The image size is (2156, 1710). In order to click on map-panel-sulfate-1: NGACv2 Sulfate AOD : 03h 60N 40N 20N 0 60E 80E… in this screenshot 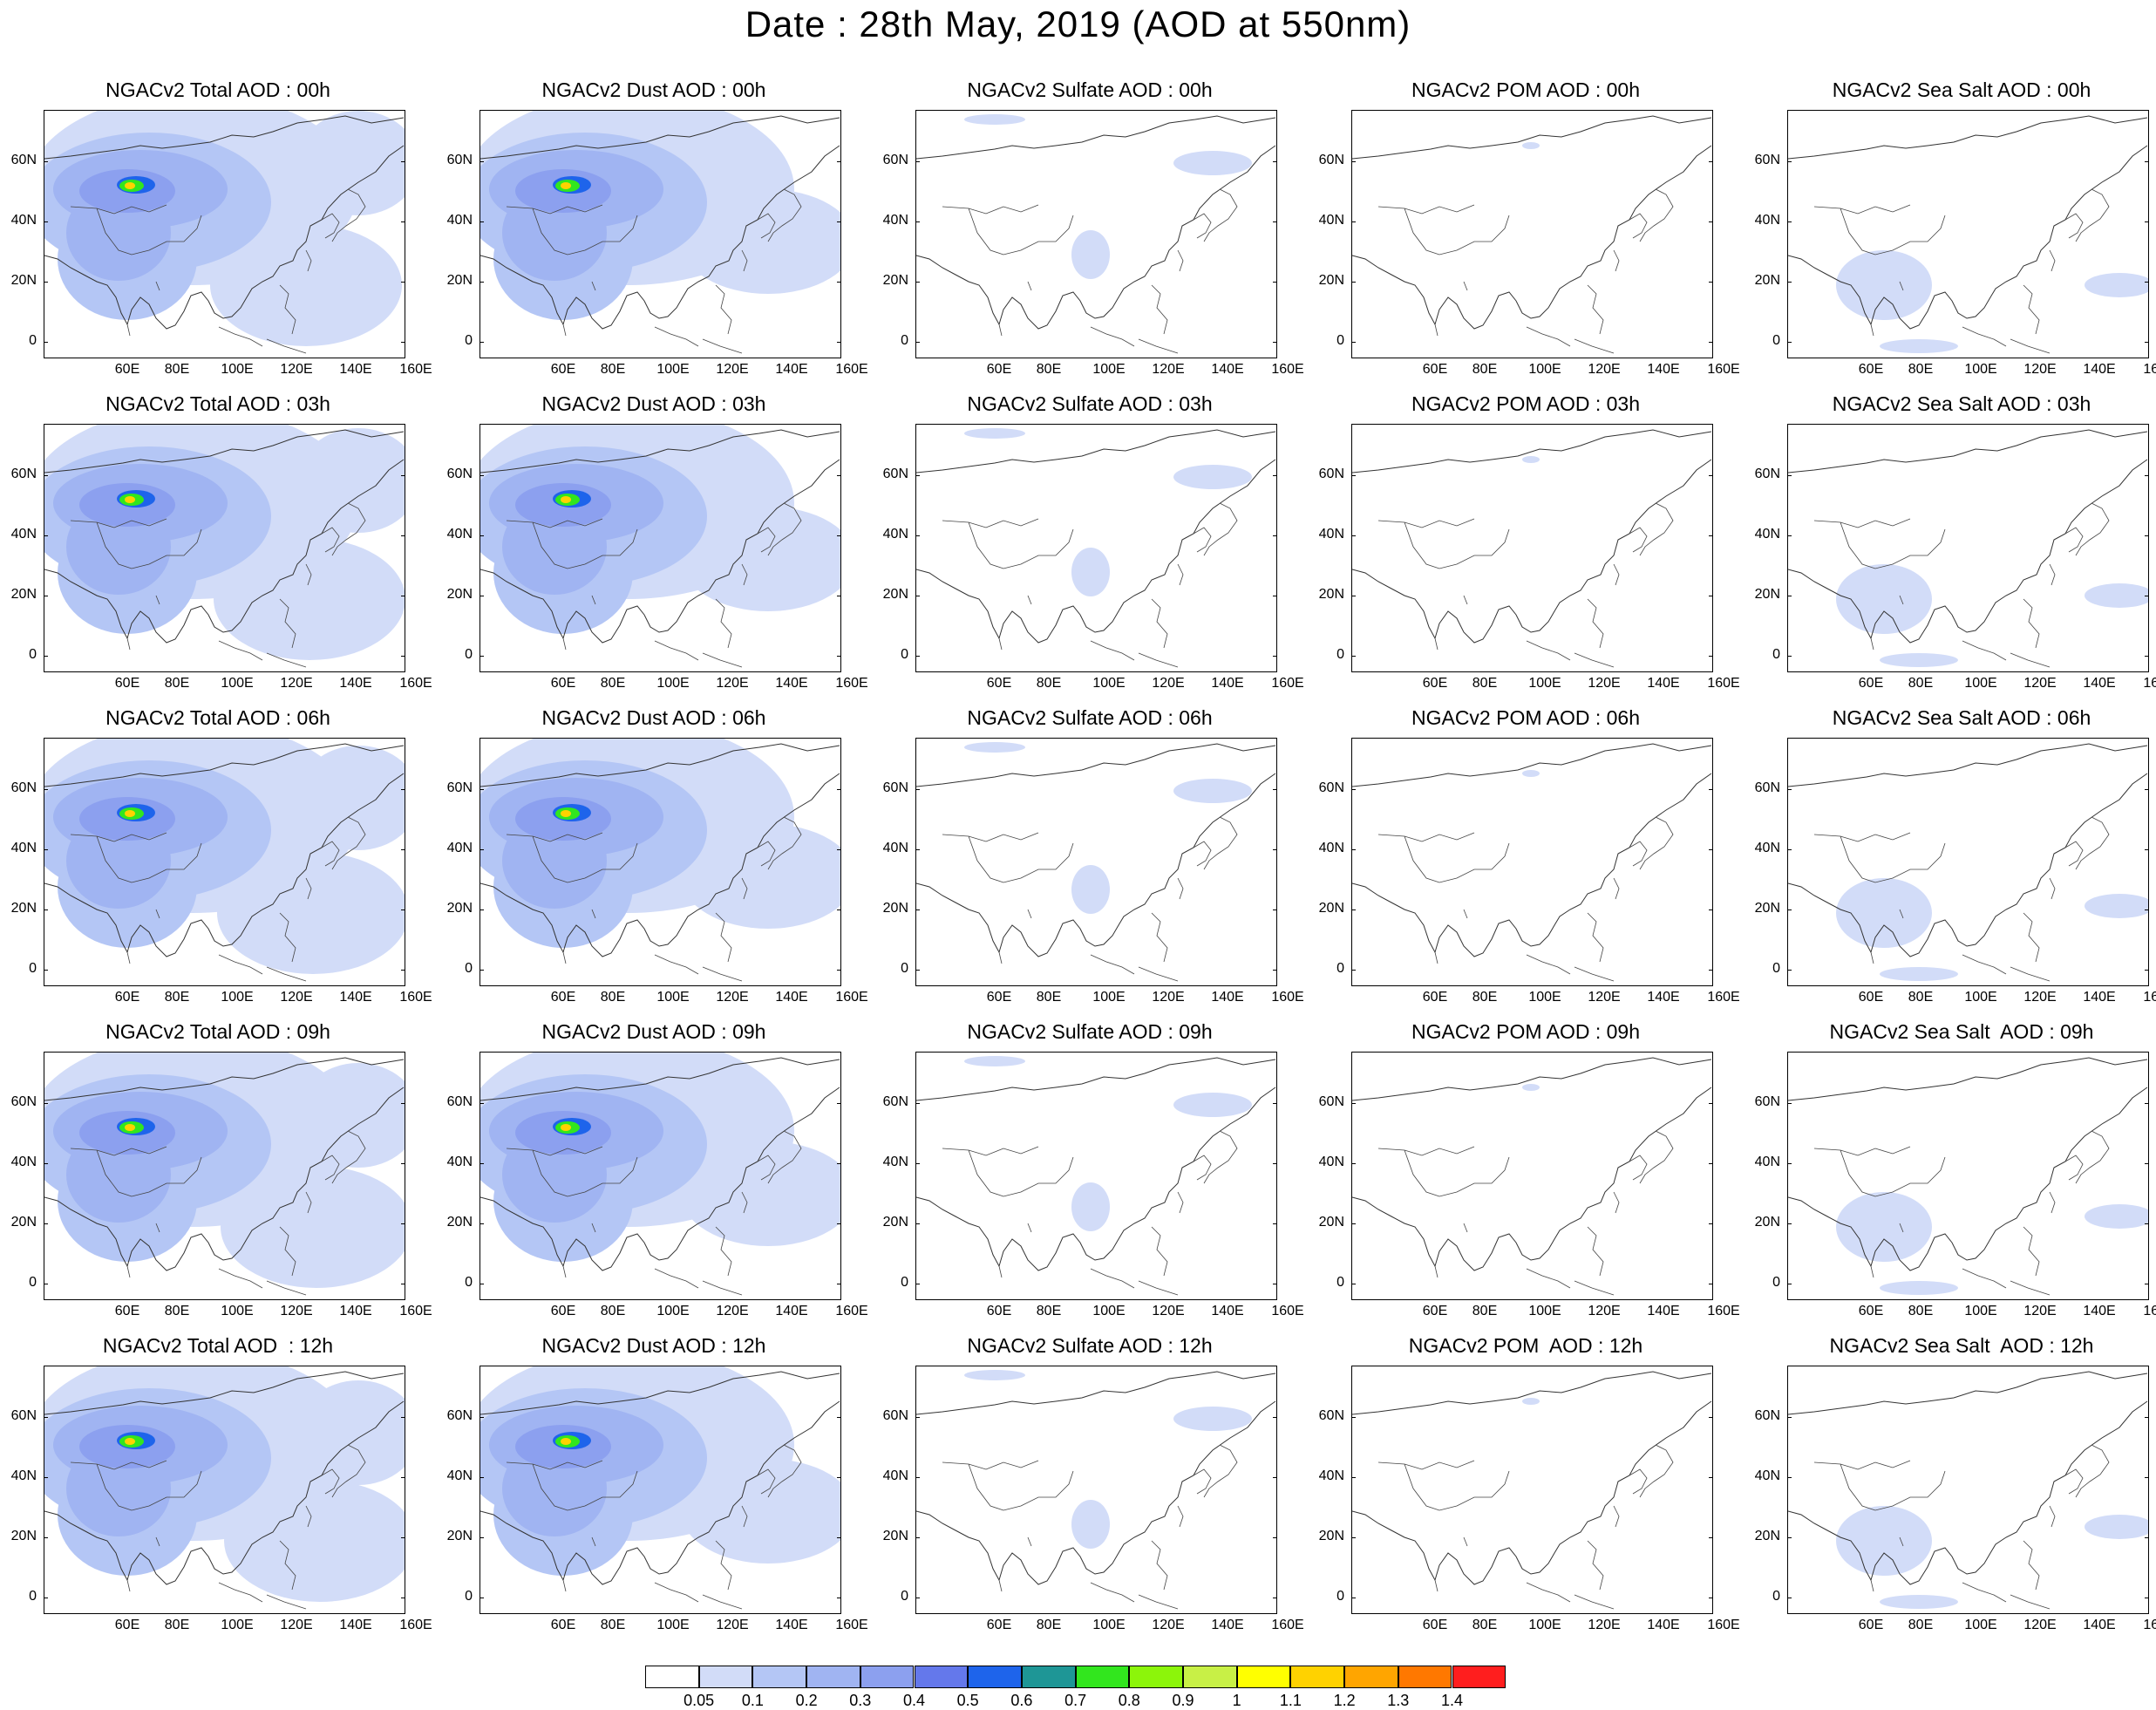, I will do `click(1090, 547)`.